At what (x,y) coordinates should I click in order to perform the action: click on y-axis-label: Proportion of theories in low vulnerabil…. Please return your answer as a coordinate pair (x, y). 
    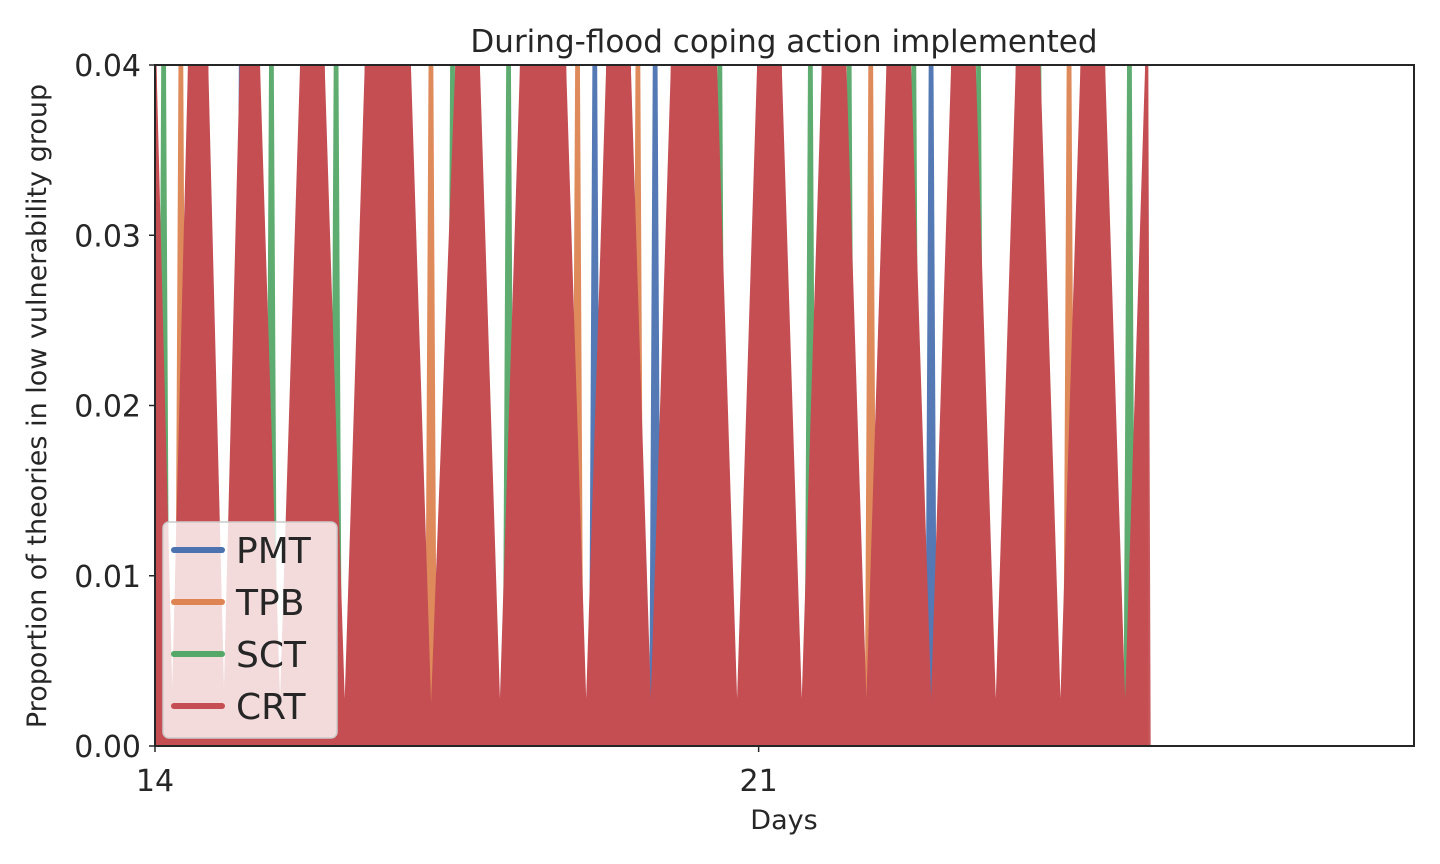
    Looking at the image, I should click on (37, 406).